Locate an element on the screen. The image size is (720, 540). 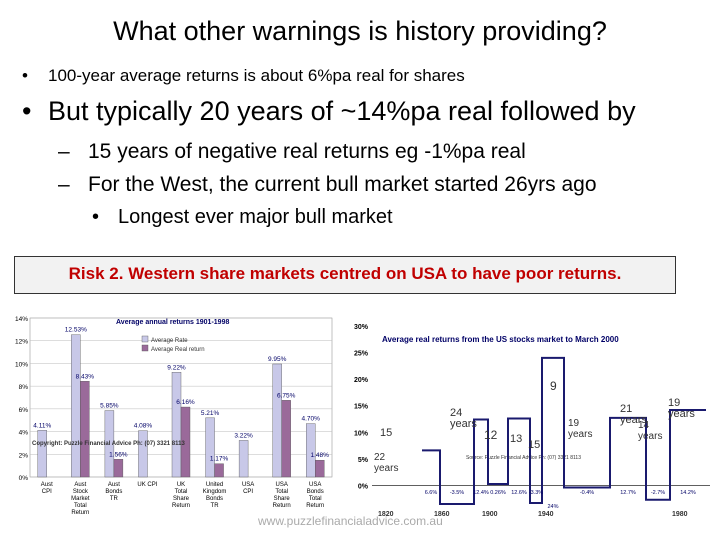
data-label: 1.17% is located at coordinates (219, 459).